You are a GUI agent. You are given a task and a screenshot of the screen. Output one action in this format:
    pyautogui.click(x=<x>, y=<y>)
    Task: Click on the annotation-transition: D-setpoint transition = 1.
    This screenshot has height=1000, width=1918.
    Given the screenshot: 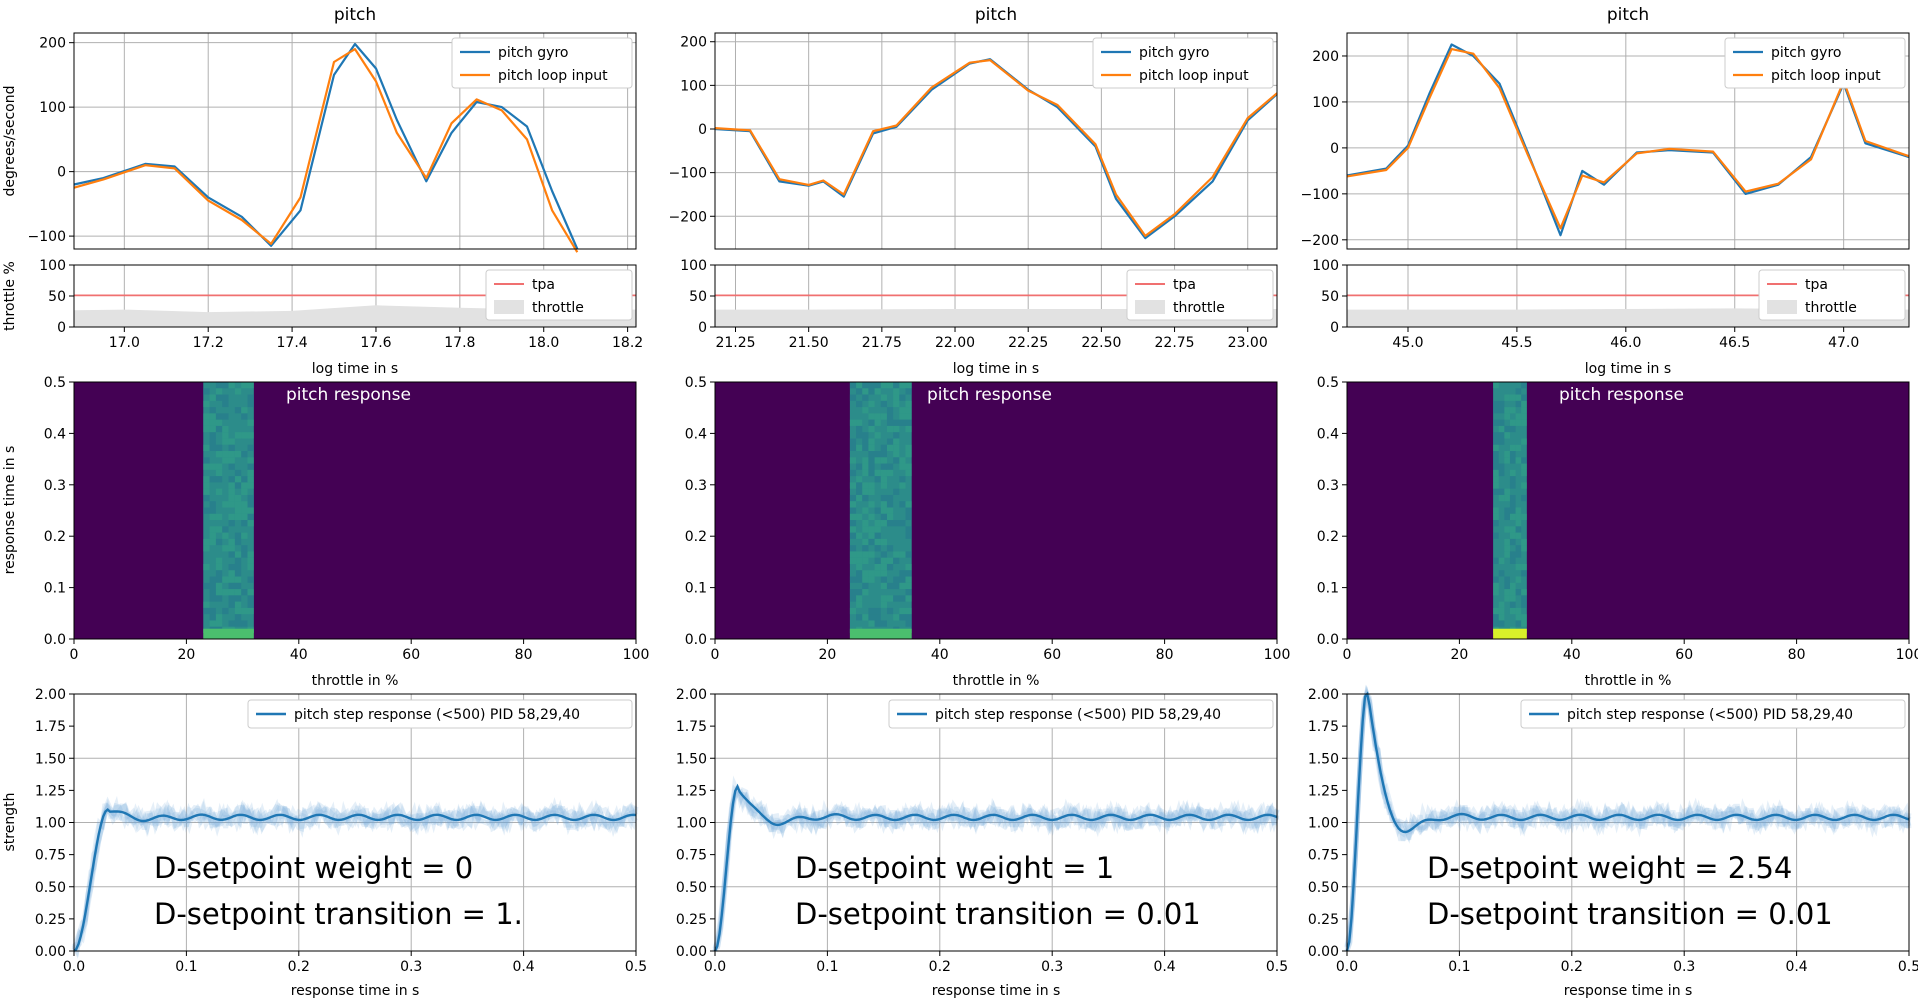 What is the action you would take?
    pyautogui.click(x=338, y=914)
    